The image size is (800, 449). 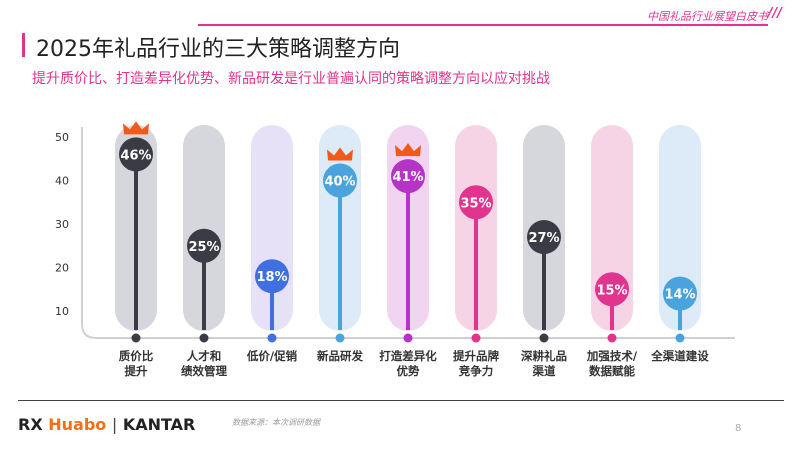 What do you see at coordinates (544, 371) in the screenshot?
I see `category-label: 渠道` at bounding box center [544, 371].